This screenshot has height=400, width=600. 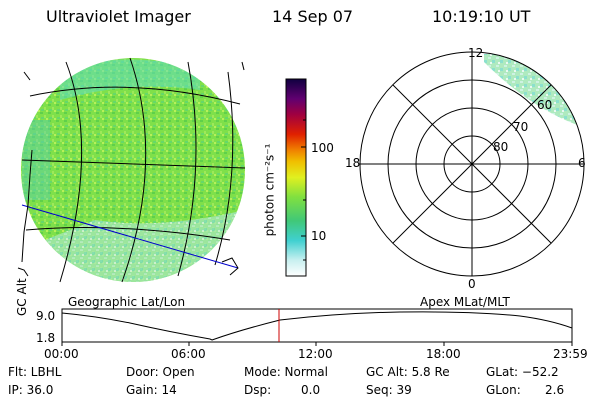 I want to click on timeline-axis-label: GC Alt, so click(x=22, y=297).